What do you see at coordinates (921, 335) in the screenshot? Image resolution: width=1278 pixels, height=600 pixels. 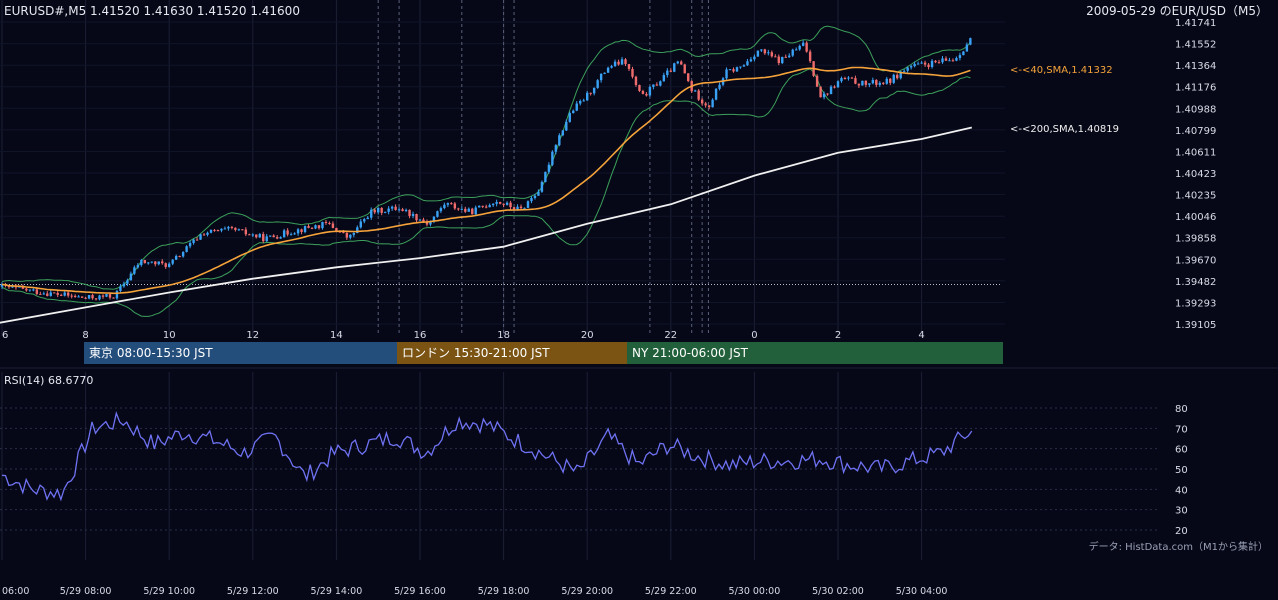 I see `time-tick-label: 4` at bounding box center [921, 335].